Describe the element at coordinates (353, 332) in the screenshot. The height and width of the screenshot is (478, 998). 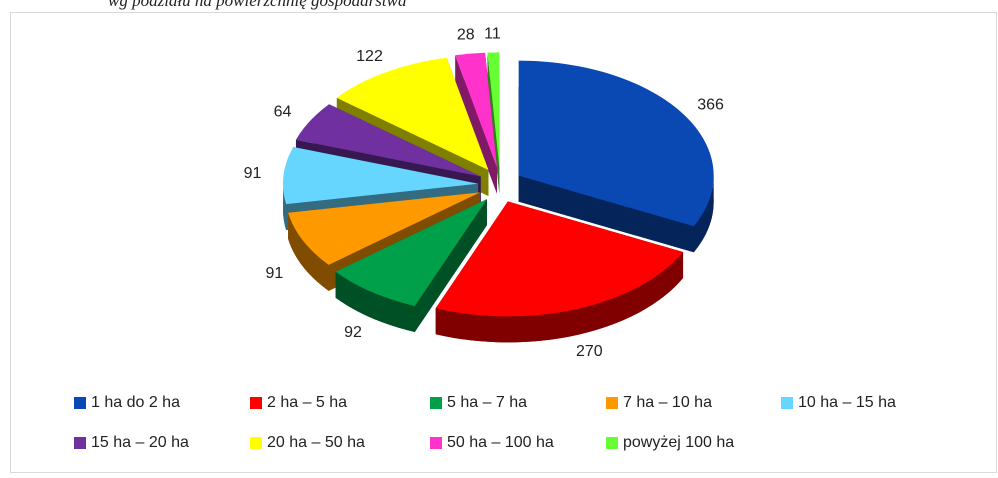
I see `data-label: 92` at that location.